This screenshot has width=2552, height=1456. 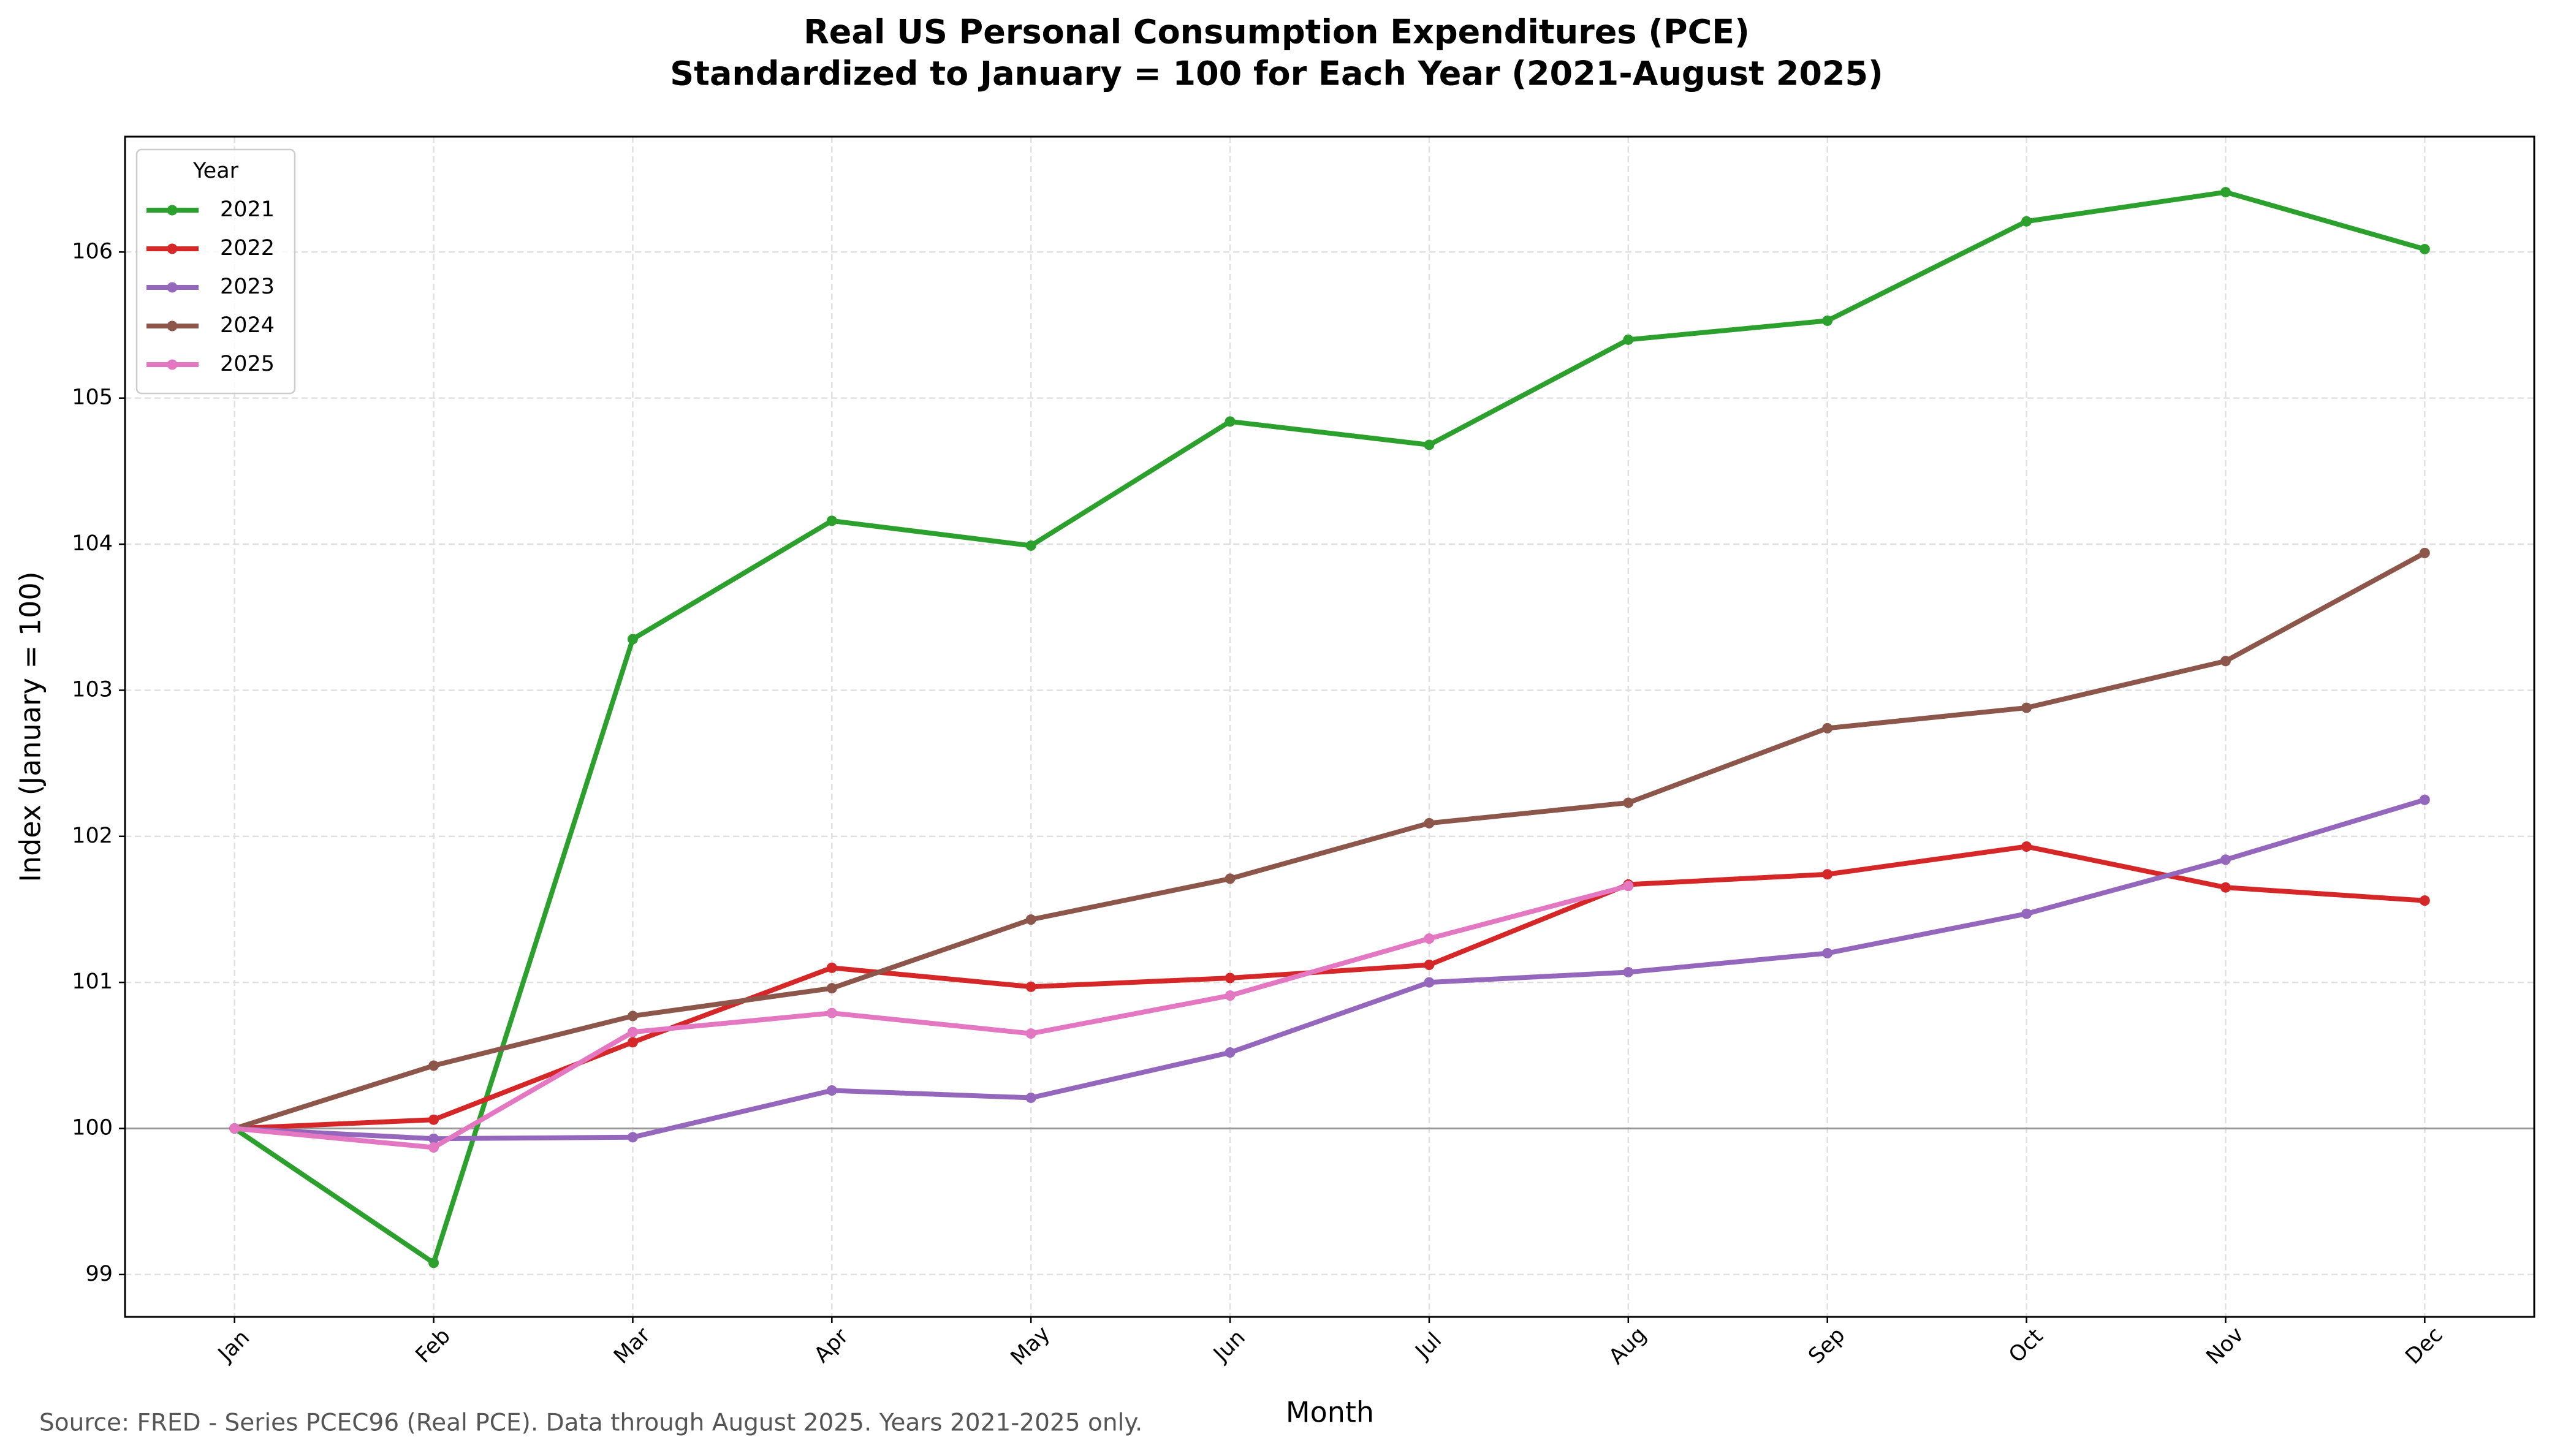 What do you see at coordinates (92, 689) in the screenshot?
I see `y-tick-label: 103` at bounding box center [92, 689].